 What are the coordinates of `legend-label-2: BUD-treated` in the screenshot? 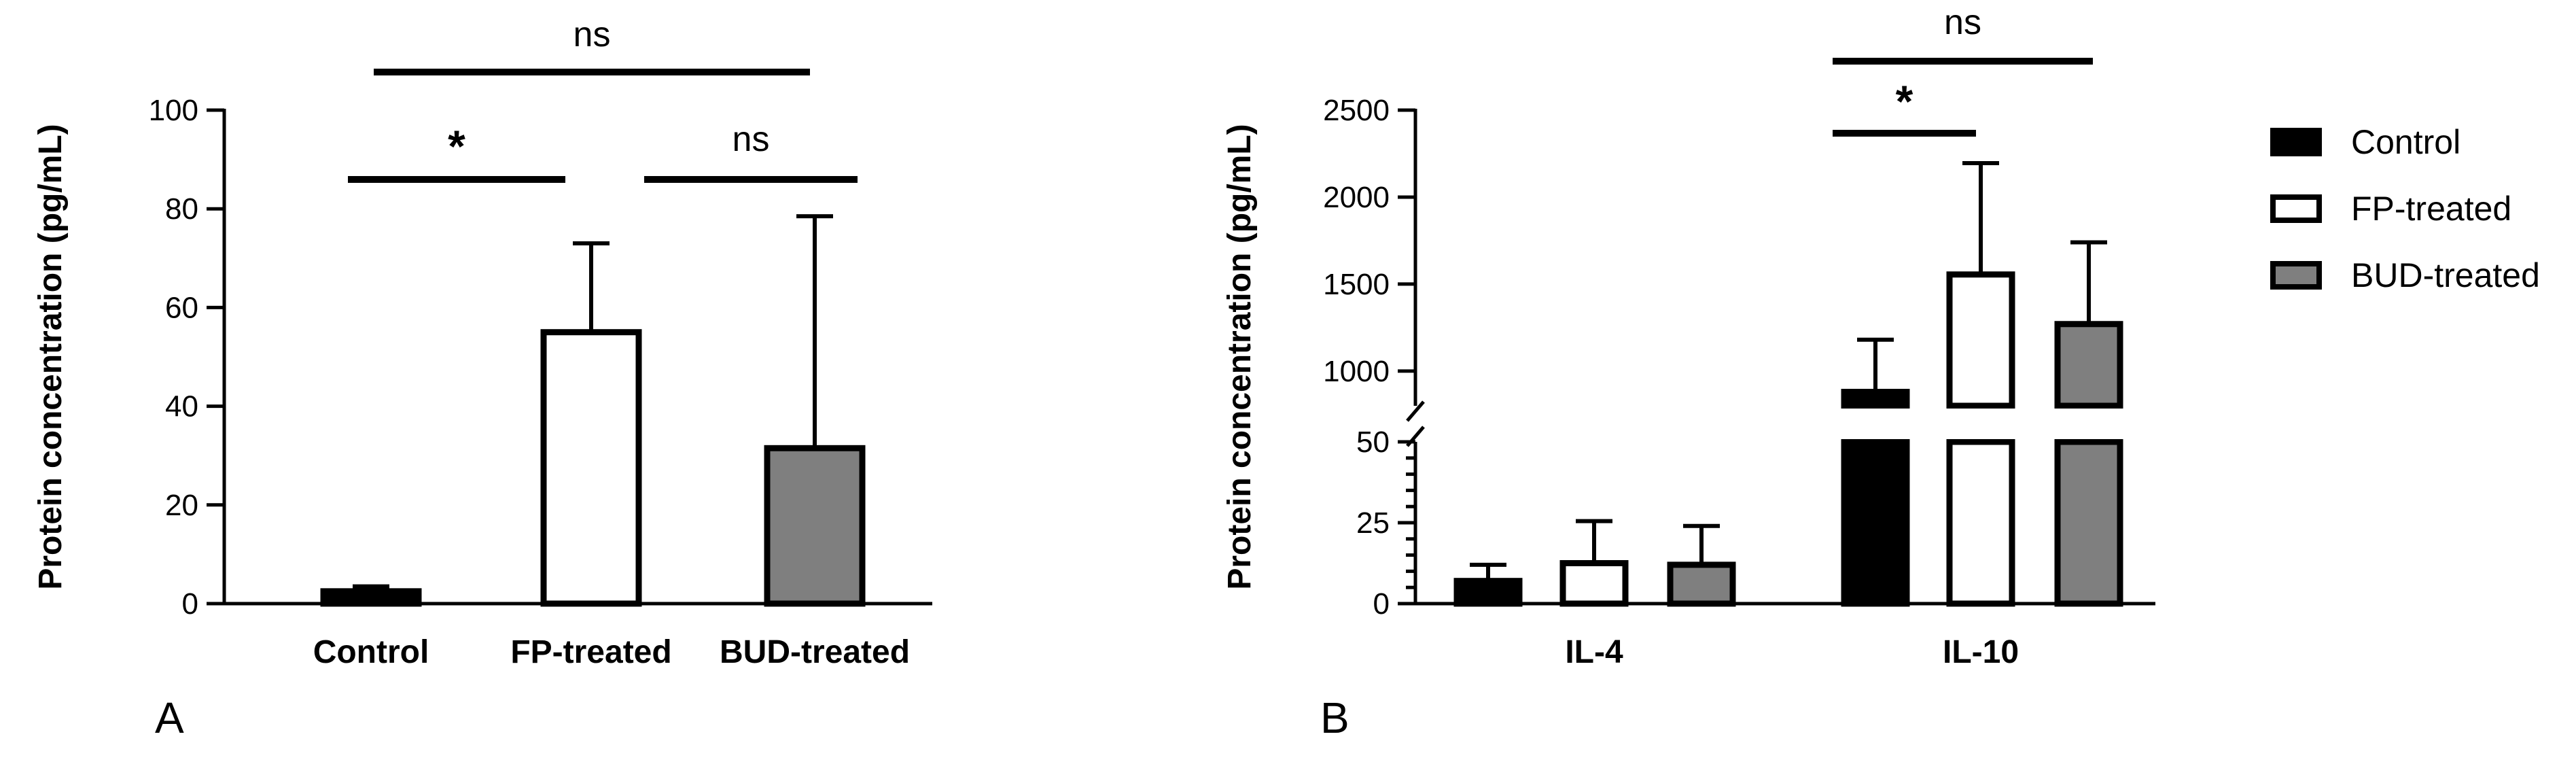 It's located at (2445, 275).